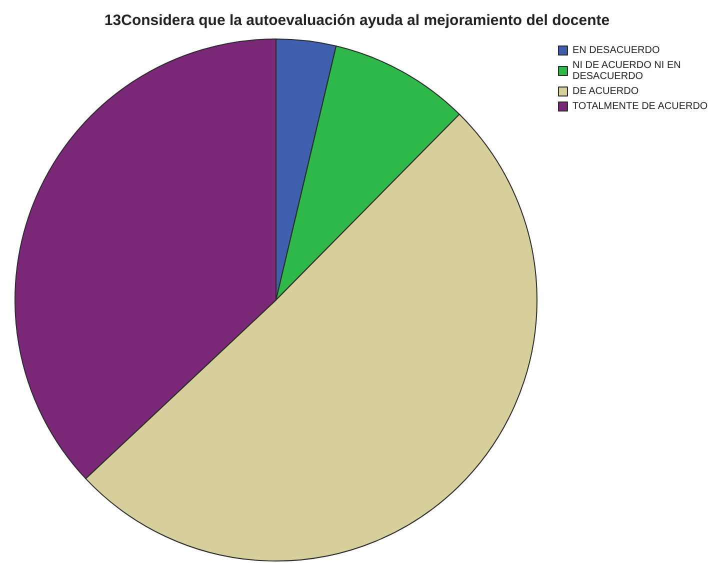 The height and width of the screenshot is (563, 714). Describe the element at coordinates (357, 20) in the screenshot. I see `chart-title: 13Considera que la autoevaluación ayuda al mejoramiento del docente` at that location.